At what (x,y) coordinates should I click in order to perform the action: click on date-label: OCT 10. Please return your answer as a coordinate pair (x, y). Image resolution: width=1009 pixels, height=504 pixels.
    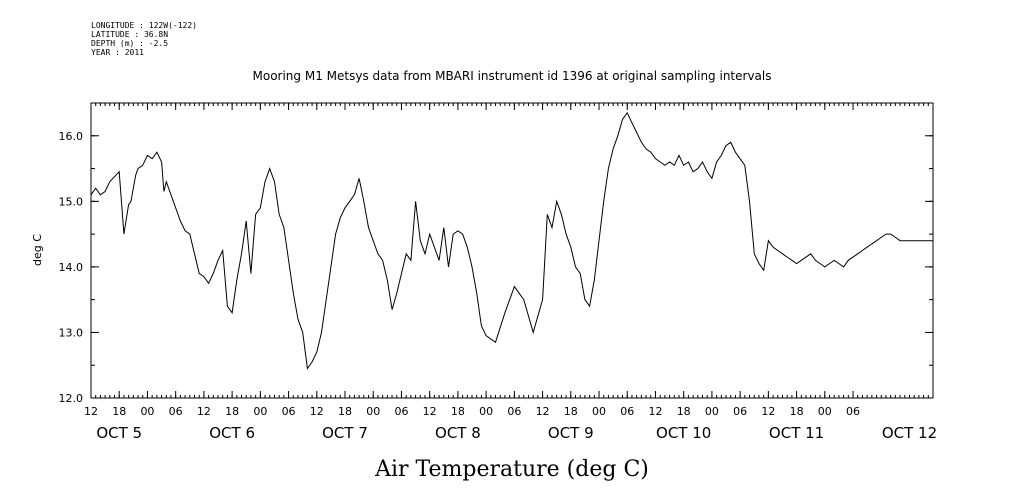
    Looking at the image, I should click on (683, 433).